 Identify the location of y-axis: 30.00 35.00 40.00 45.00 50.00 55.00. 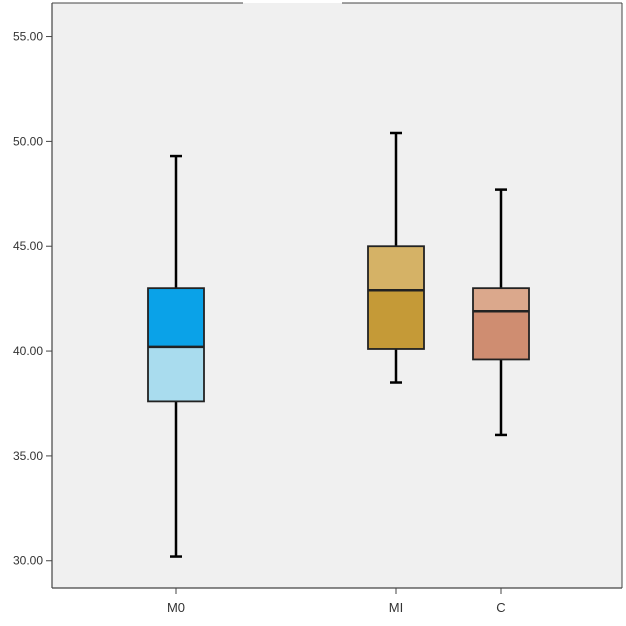
(33, 295).